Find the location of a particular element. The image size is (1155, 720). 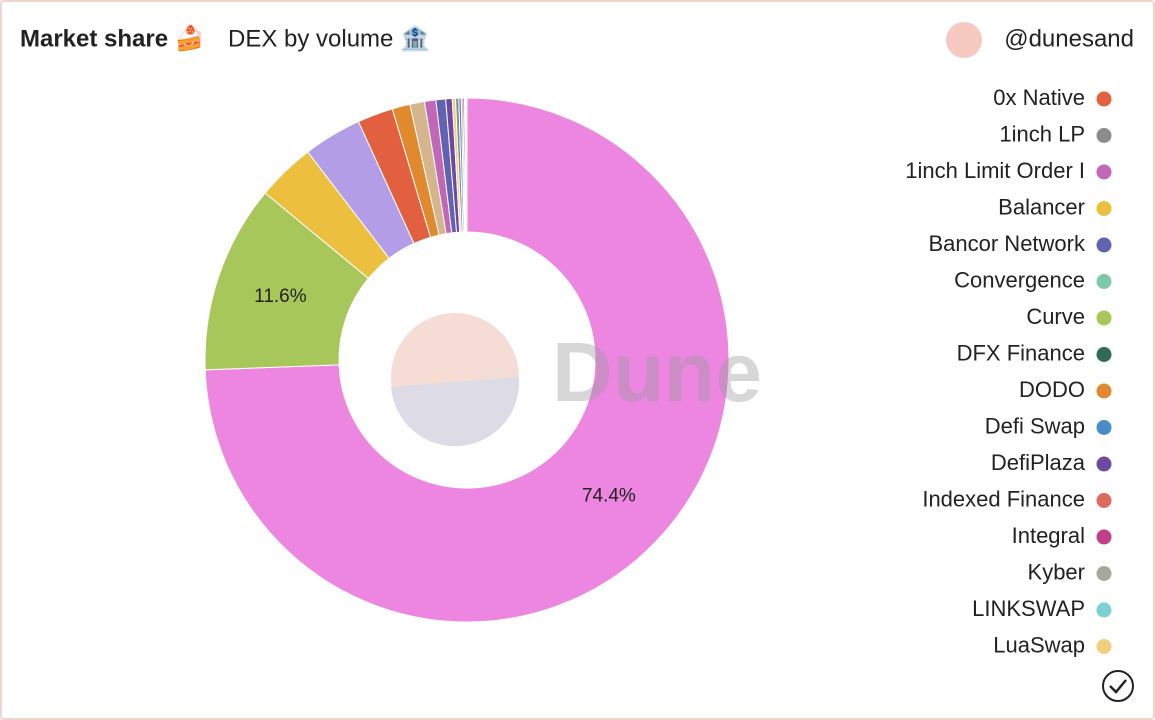

title: Market share 🍰 is located at coordinates (112, 38).